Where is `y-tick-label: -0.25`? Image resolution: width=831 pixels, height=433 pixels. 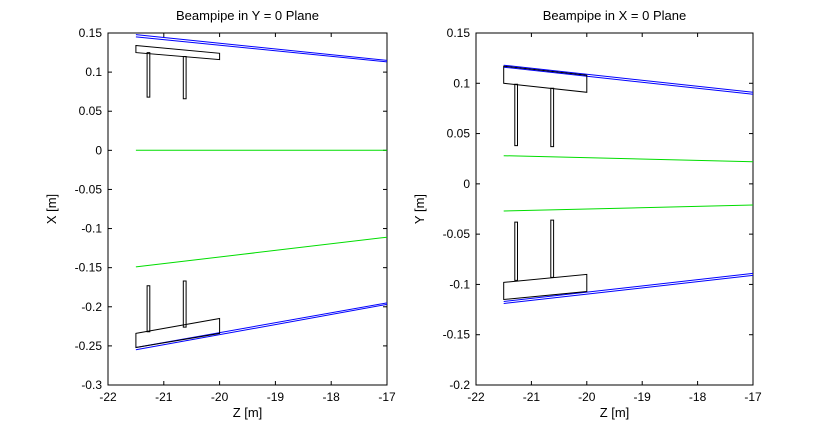 y-tick-label: -0.25 is located at coordinates (89, 346).